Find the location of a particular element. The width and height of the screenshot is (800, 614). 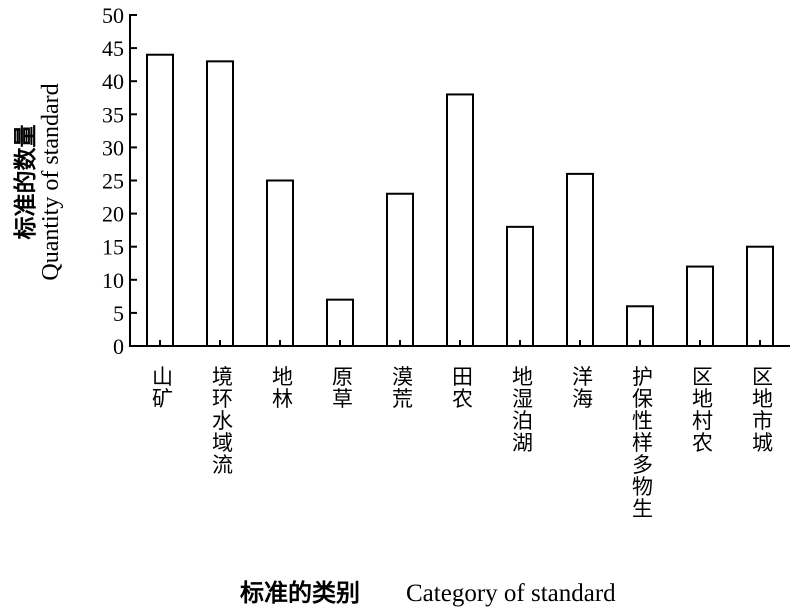

category-label-4: 草原 is located at coordinates (342, 388).